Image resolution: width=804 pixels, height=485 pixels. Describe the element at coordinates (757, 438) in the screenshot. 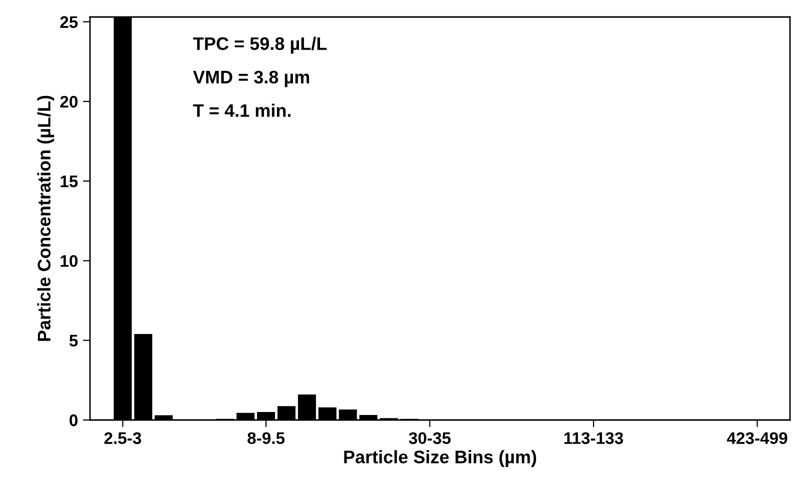

I see `x-tick-label: 423-499` at that location.